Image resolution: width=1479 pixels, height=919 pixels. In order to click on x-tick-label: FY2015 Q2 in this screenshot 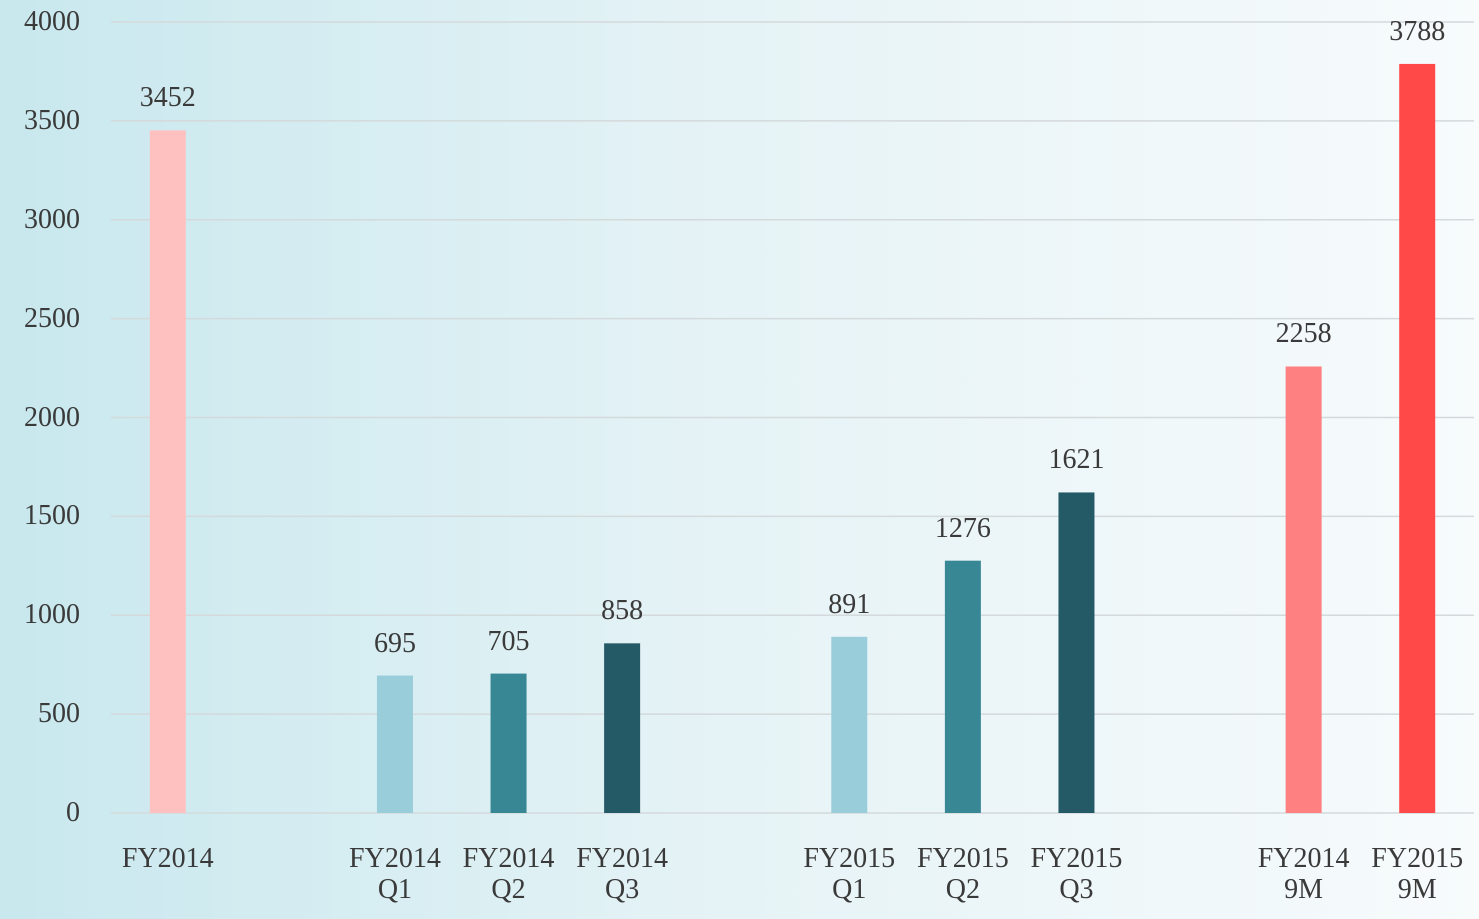, I will do `click(962, 874)`.